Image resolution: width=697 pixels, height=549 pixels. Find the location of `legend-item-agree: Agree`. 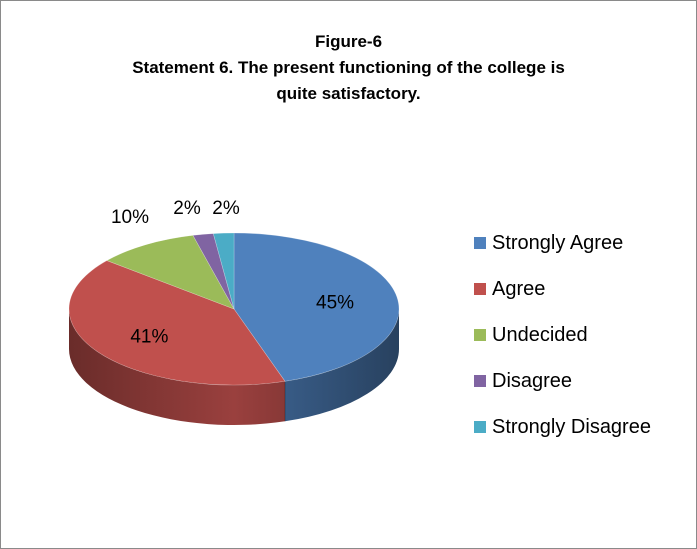

legend-item-agree: Agree is located at coordinates (509, 289).